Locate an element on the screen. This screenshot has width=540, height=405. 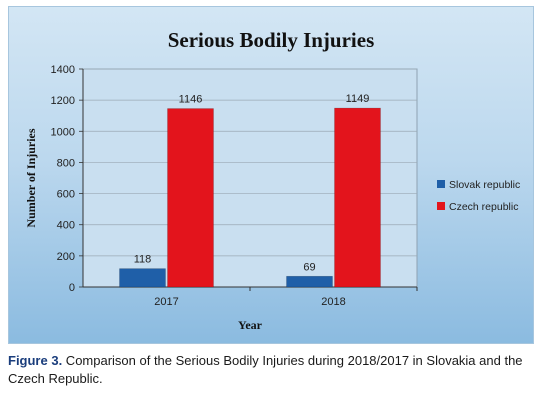
y-tick-label: 400 is located at coordinates (66, 226).